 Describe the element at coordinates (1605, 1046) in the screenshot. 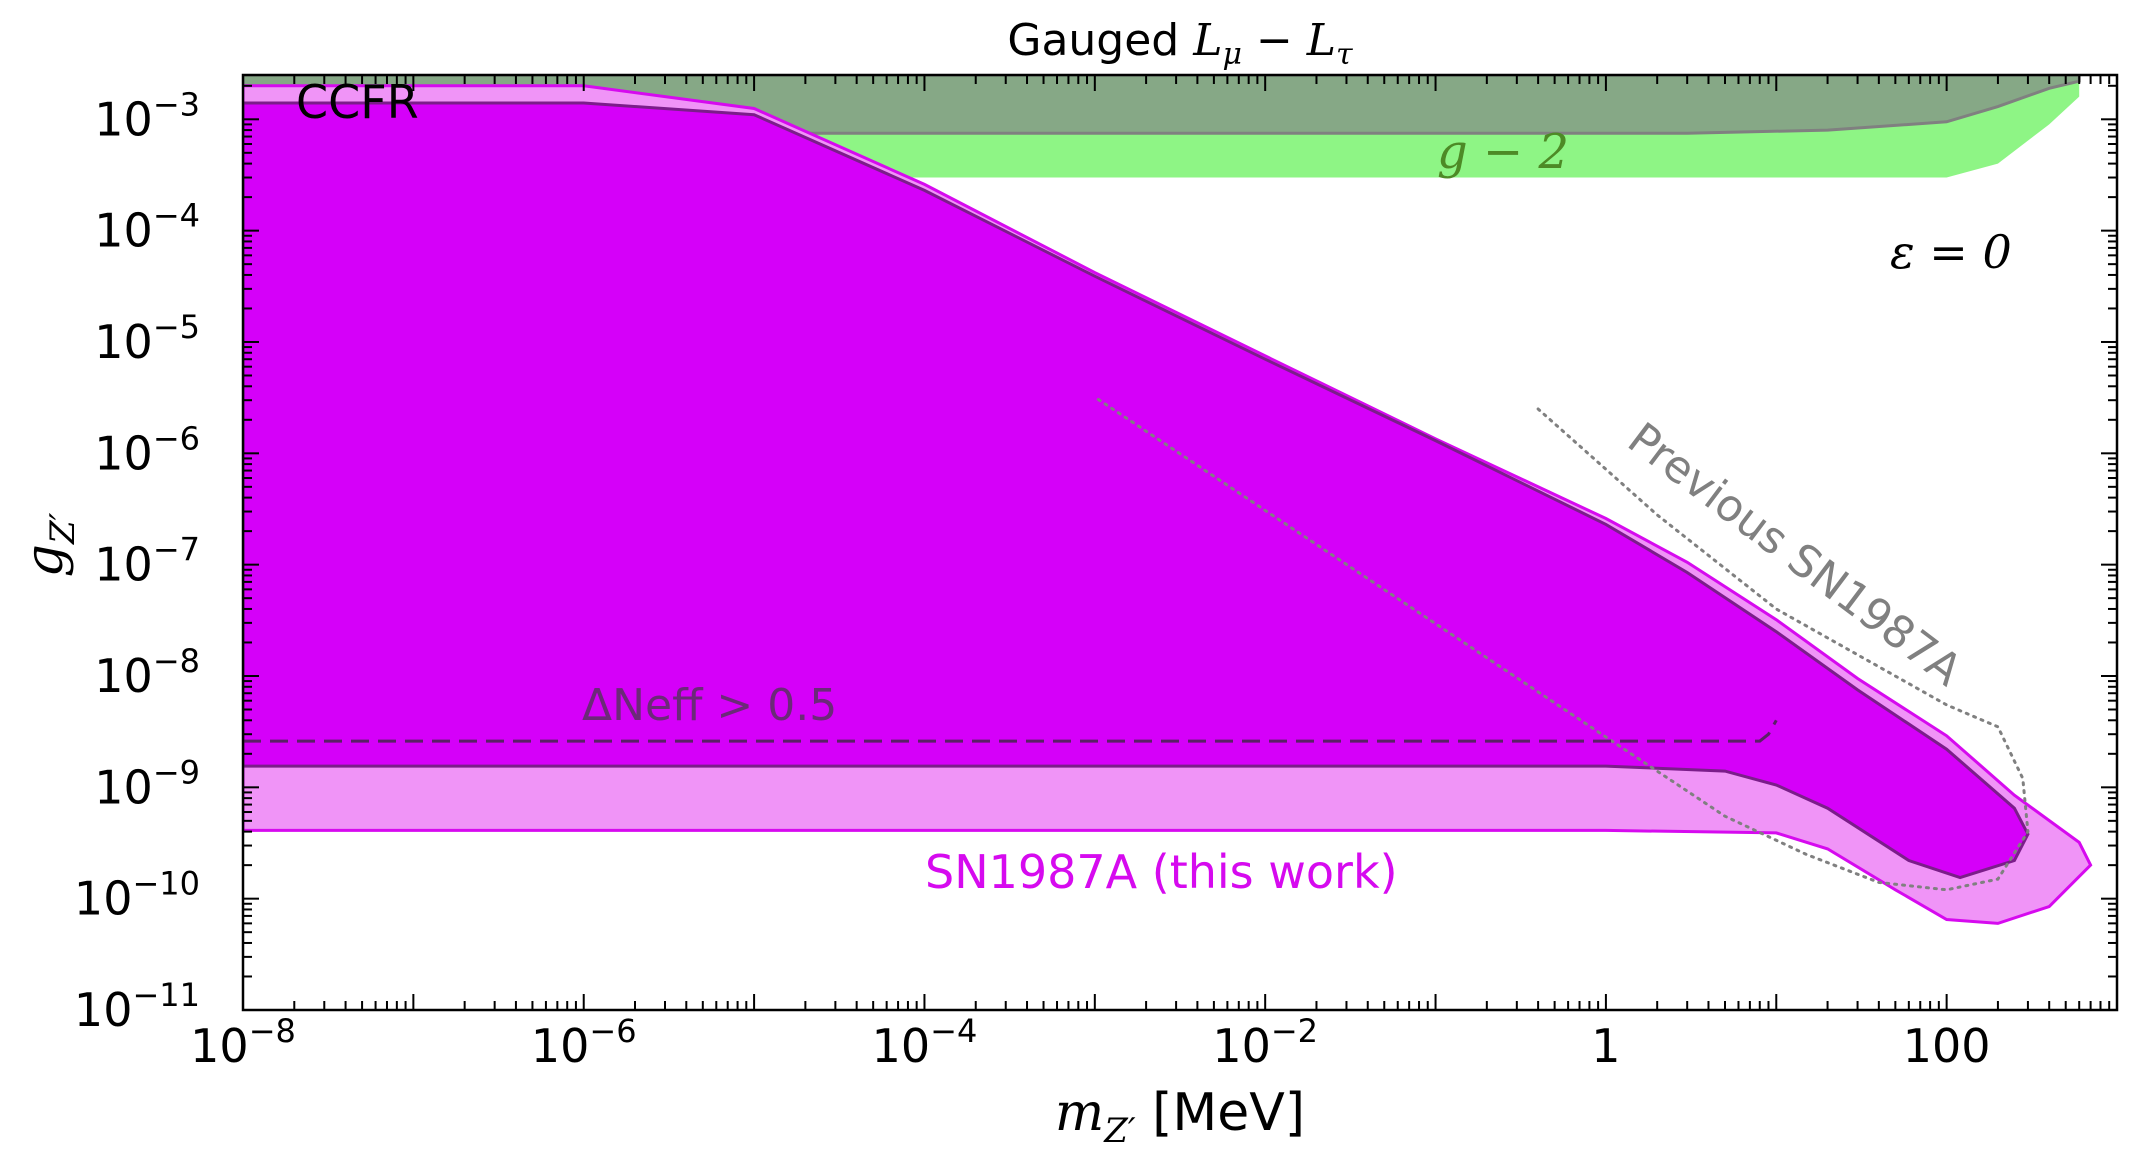

I see `x-tick-label: 1` at that location.